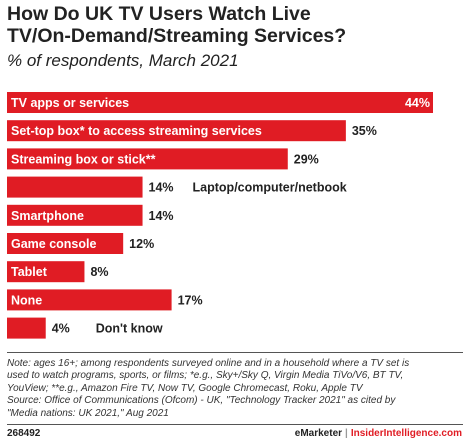 The image size is (470, 444). What do you see at coordinates (99, 272) in the screenshot?
I see `value-label-6: 8%` at bounding box center [99, 272].